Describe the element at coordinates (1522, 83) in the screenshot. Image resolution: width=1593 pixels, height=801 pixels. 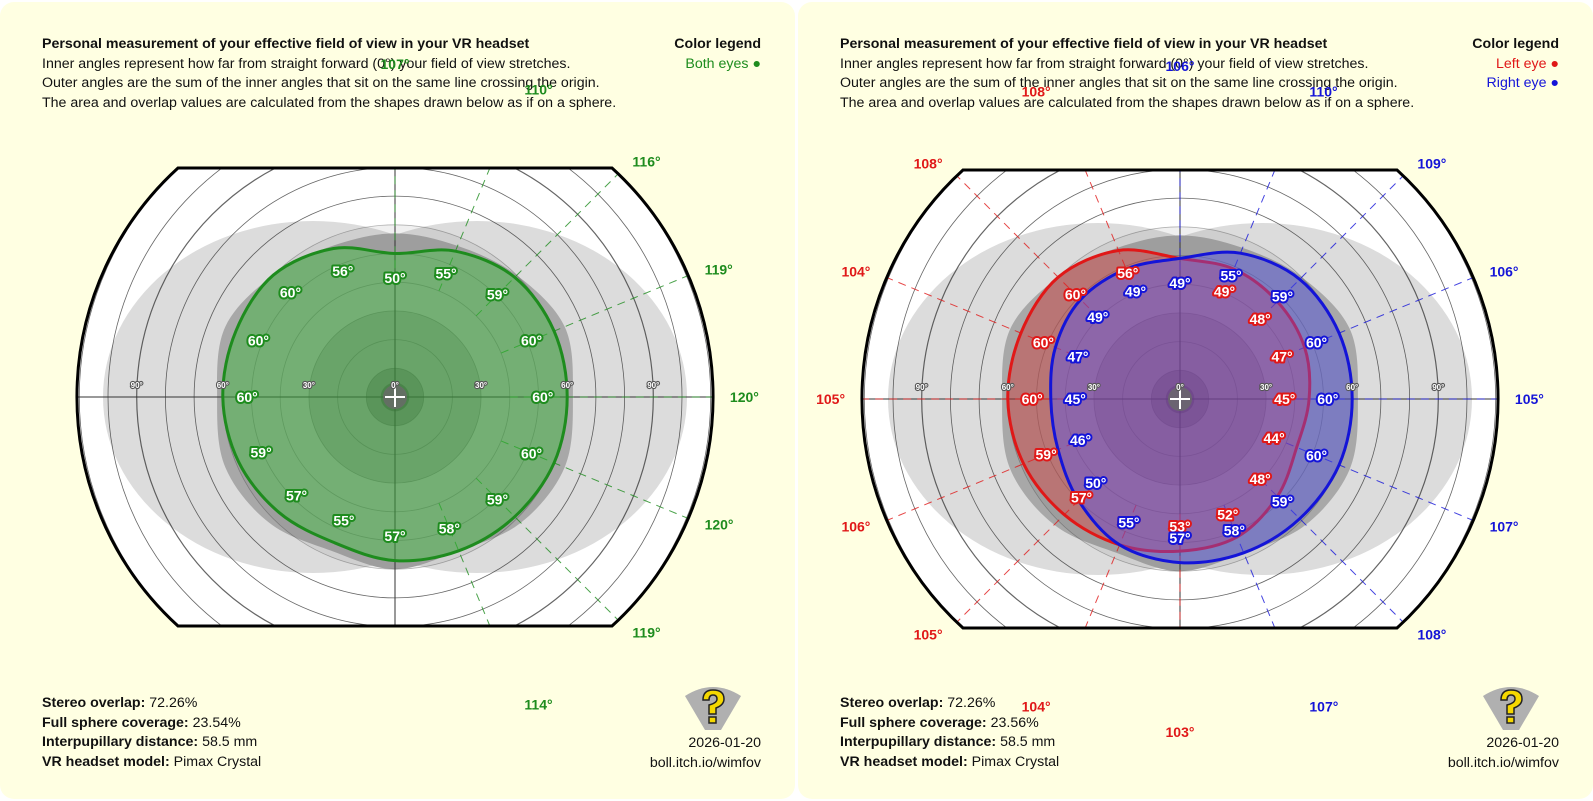
I see `legend-item-right-eye: Right eye ●` at that location.